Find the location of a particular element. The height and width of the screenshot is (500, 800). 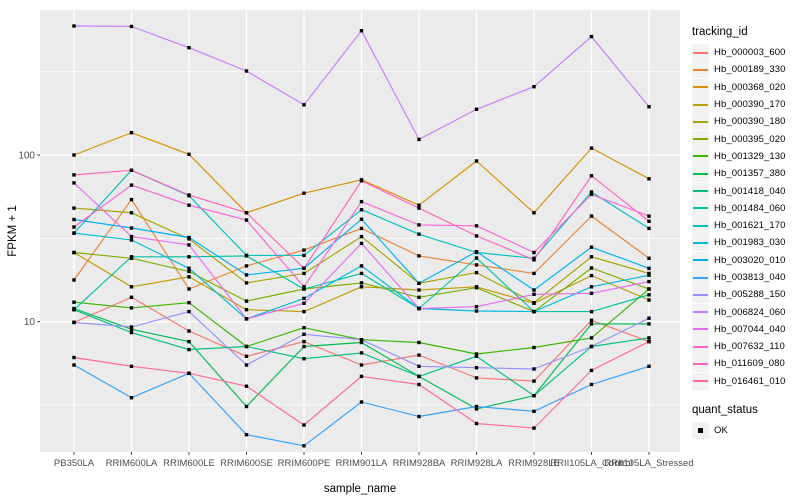

legend-label: Hb_000003_600 is located at coordinates (750, 53).